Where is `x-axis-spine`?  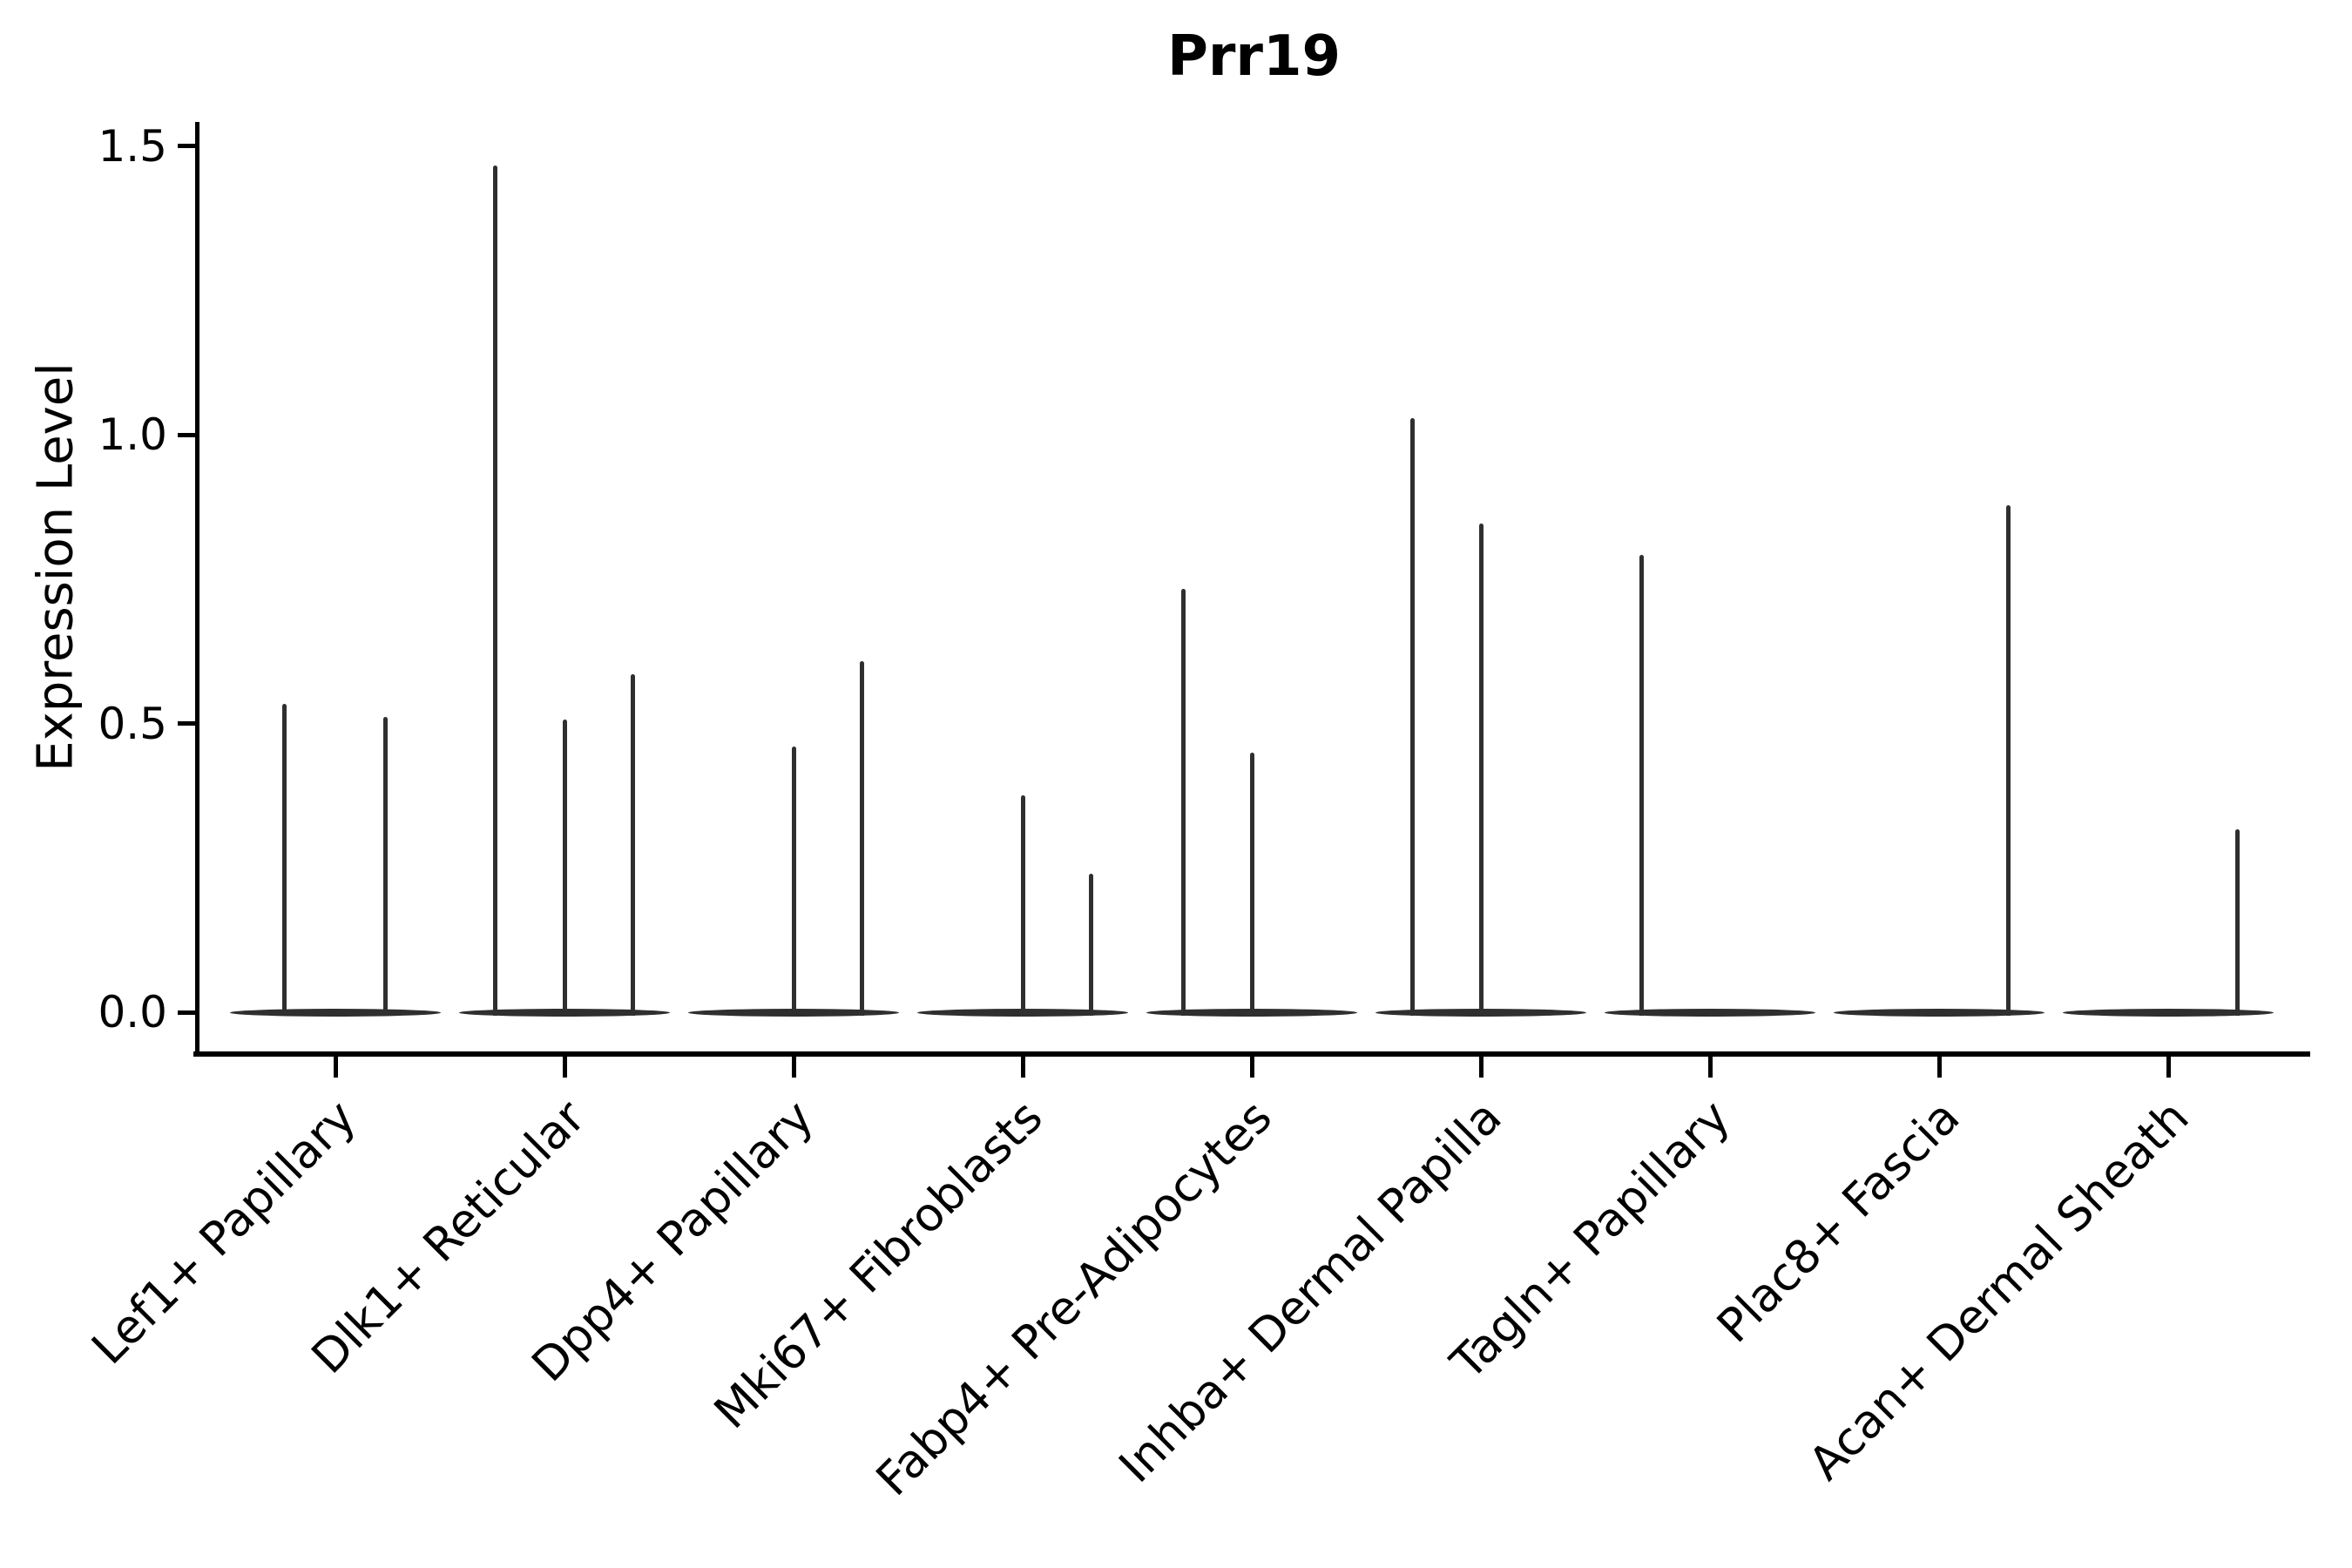
x-axis-spine is located at coordinates (1251, 1054).